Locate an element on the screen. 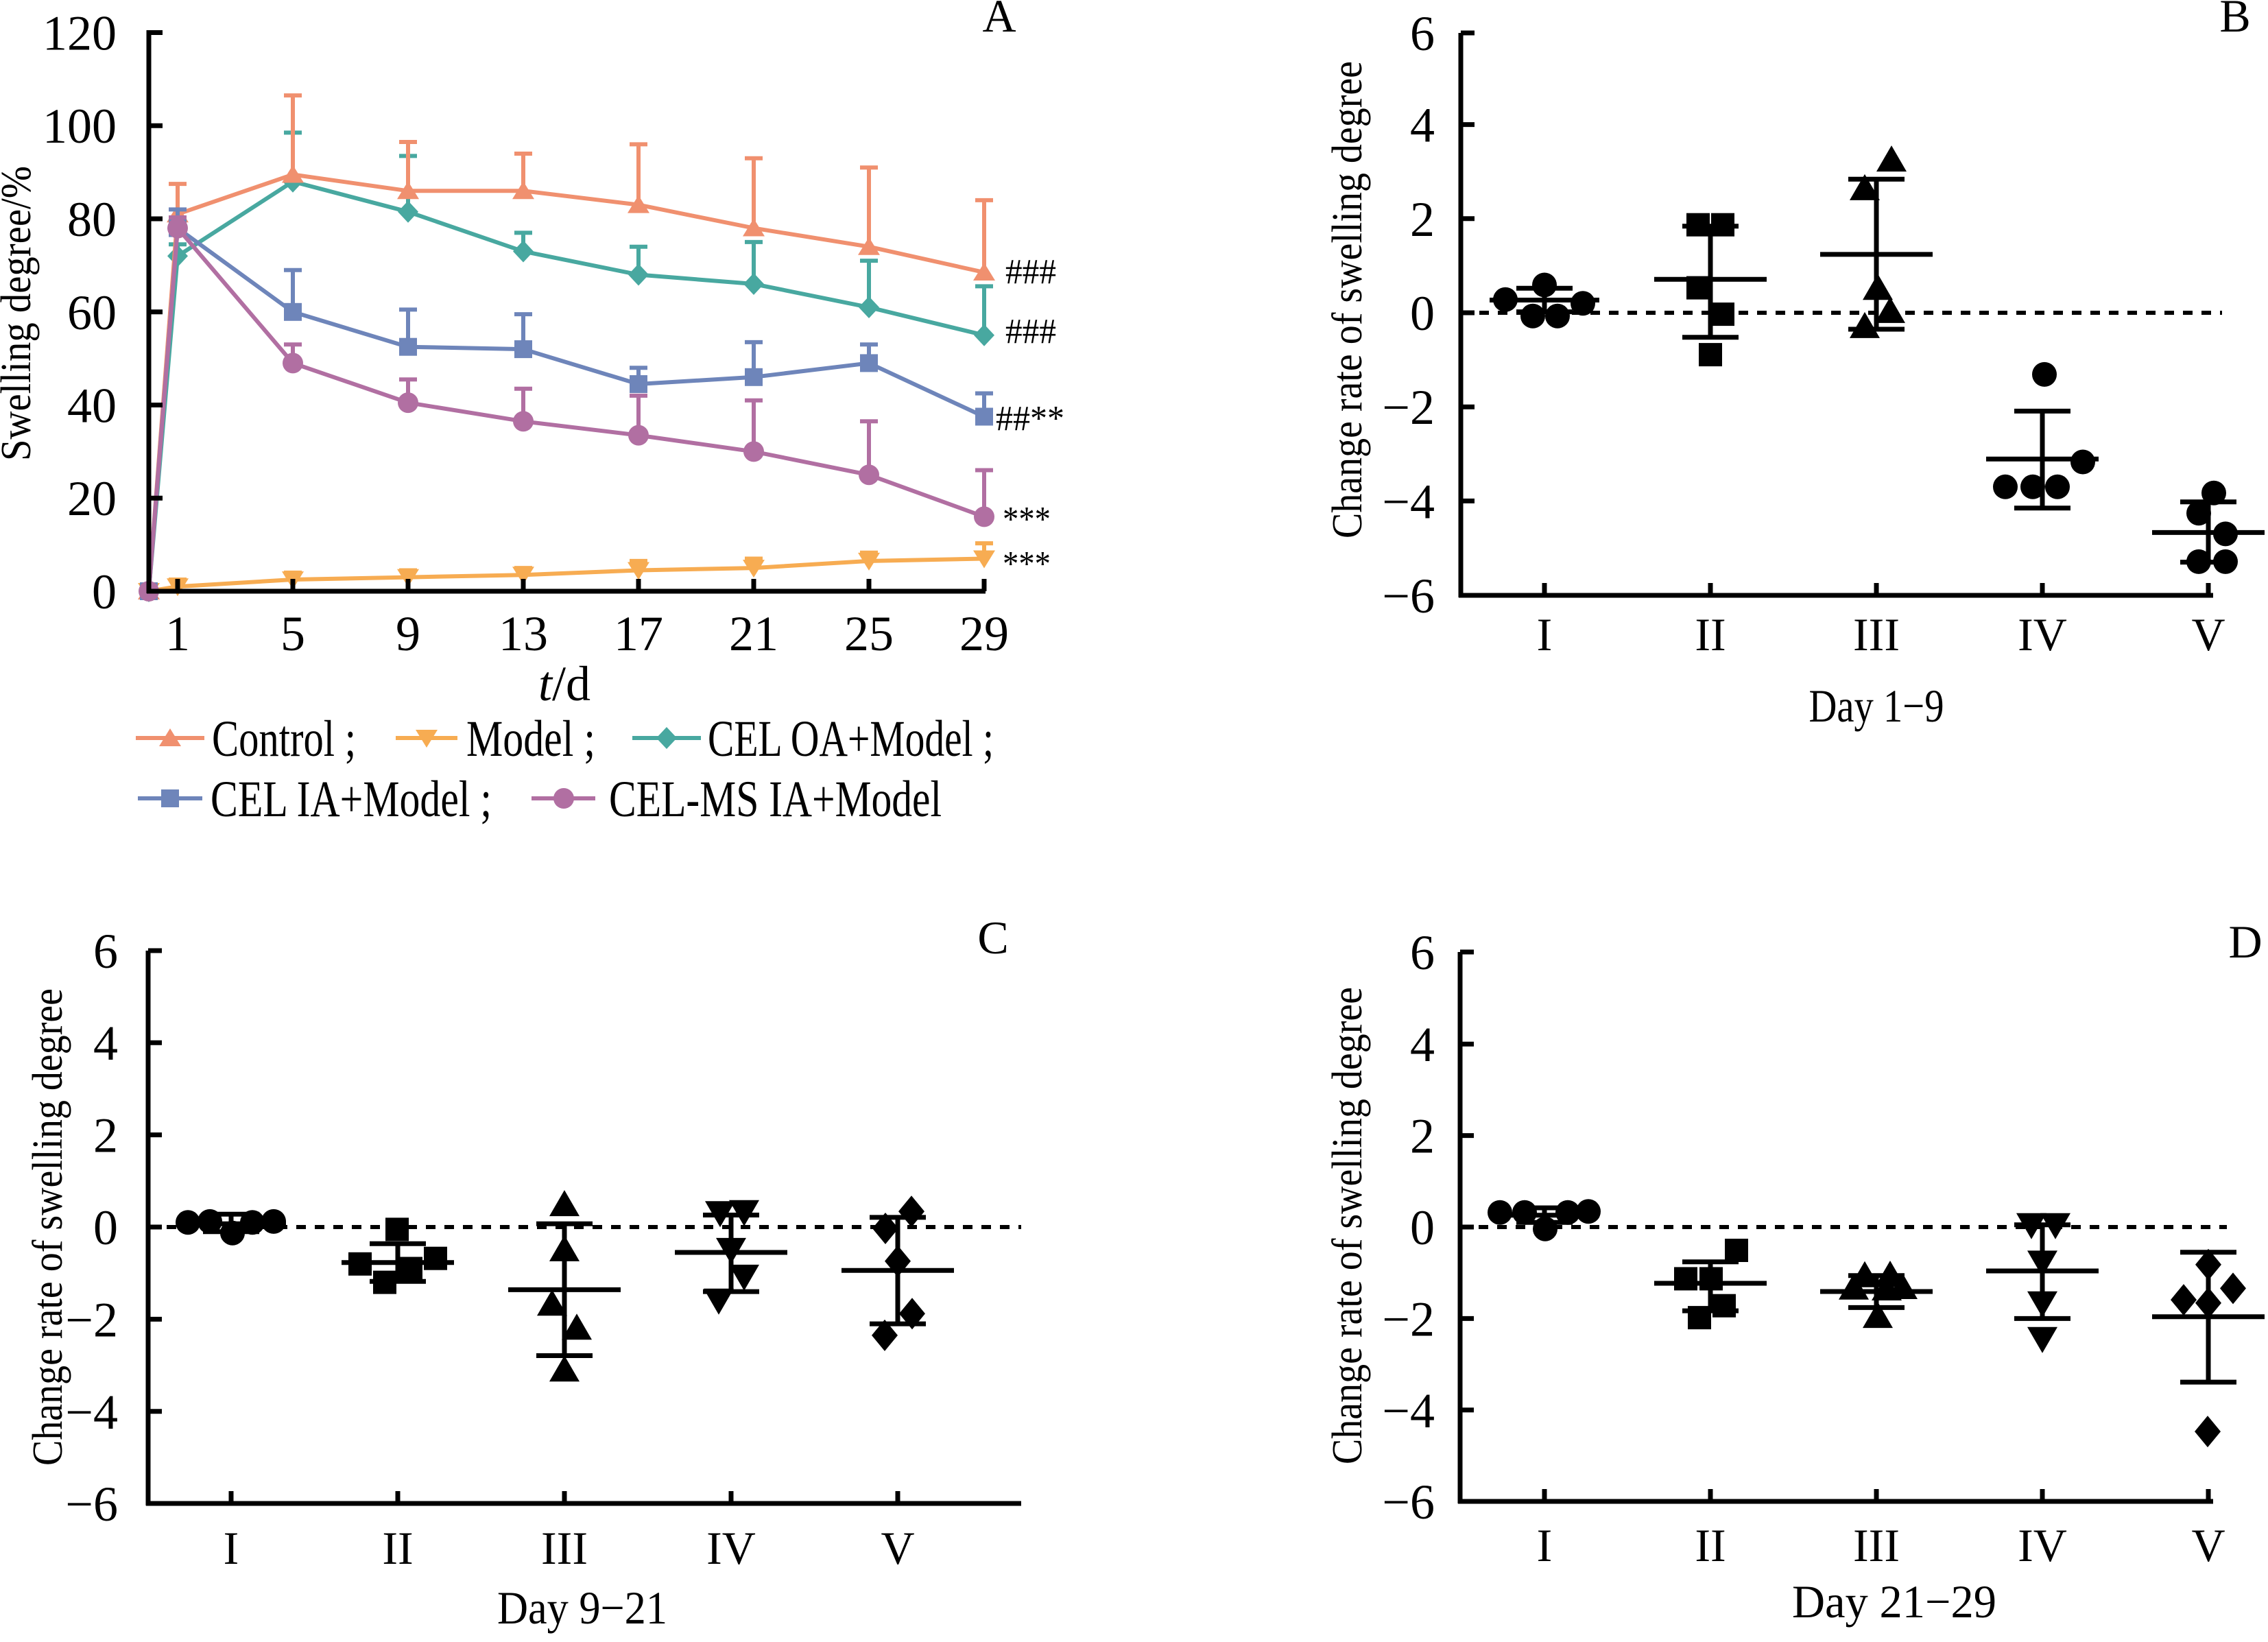 The width and height of the screenshot is (2268, 1642). svg-text: t/d is located at coordinates (564, 683).